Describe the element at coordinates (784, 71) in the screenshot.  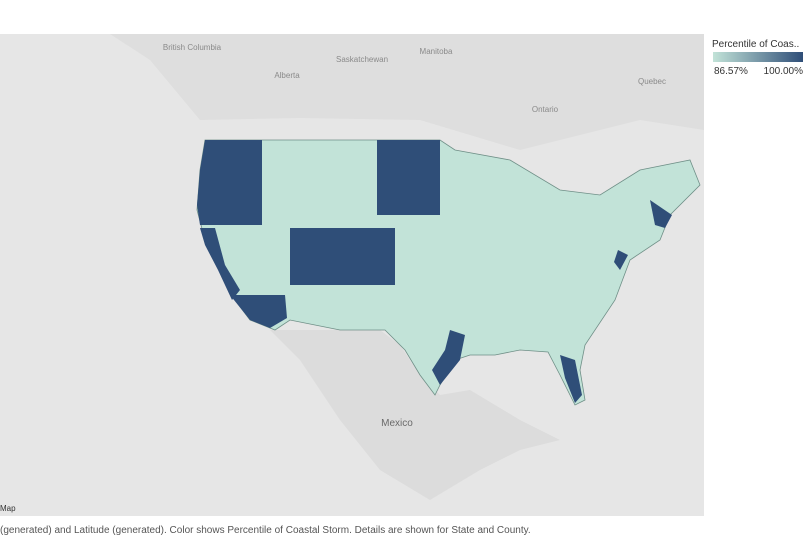
I see `legend-max: 100.00%` at that location.